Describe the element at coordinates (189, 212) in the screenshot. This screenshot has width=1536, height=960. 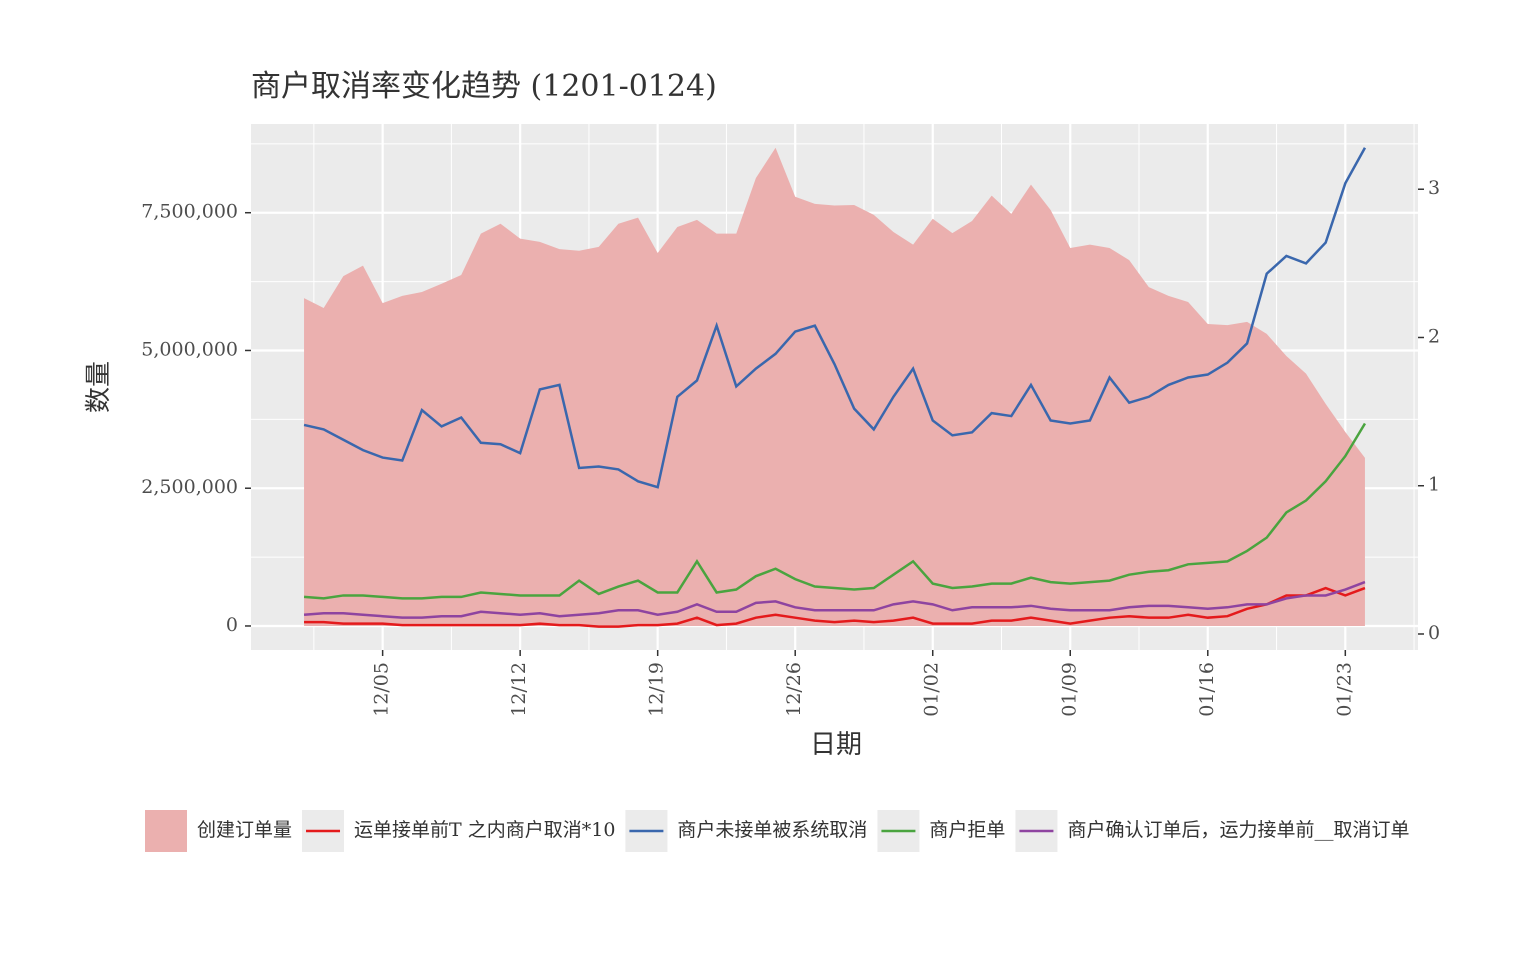
I see `y-tick-label: 7,500,000` at that location.